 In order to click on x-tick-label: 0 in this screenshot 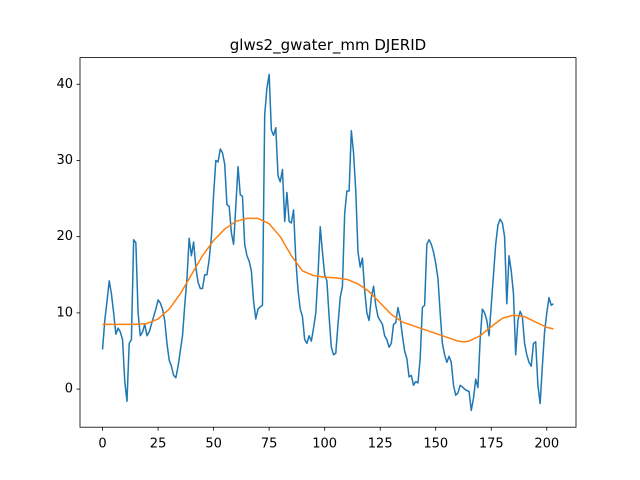, I will do `click(102, 444)`.